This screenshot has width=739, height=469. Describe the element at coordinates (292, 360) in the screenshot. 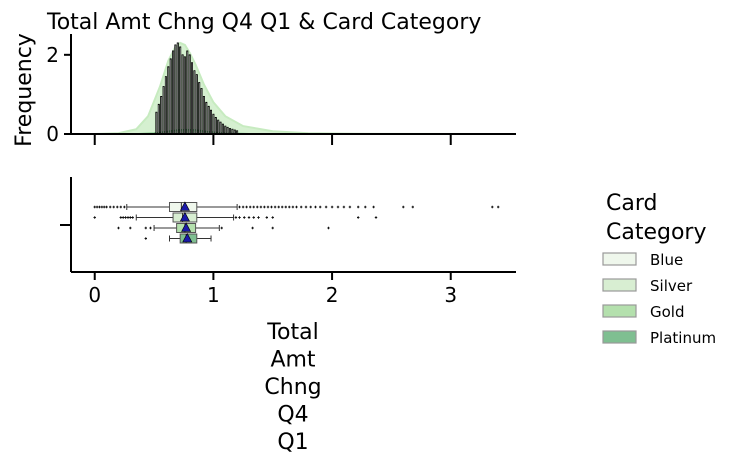

I see `x-axis-label-line: Amt` at that location.